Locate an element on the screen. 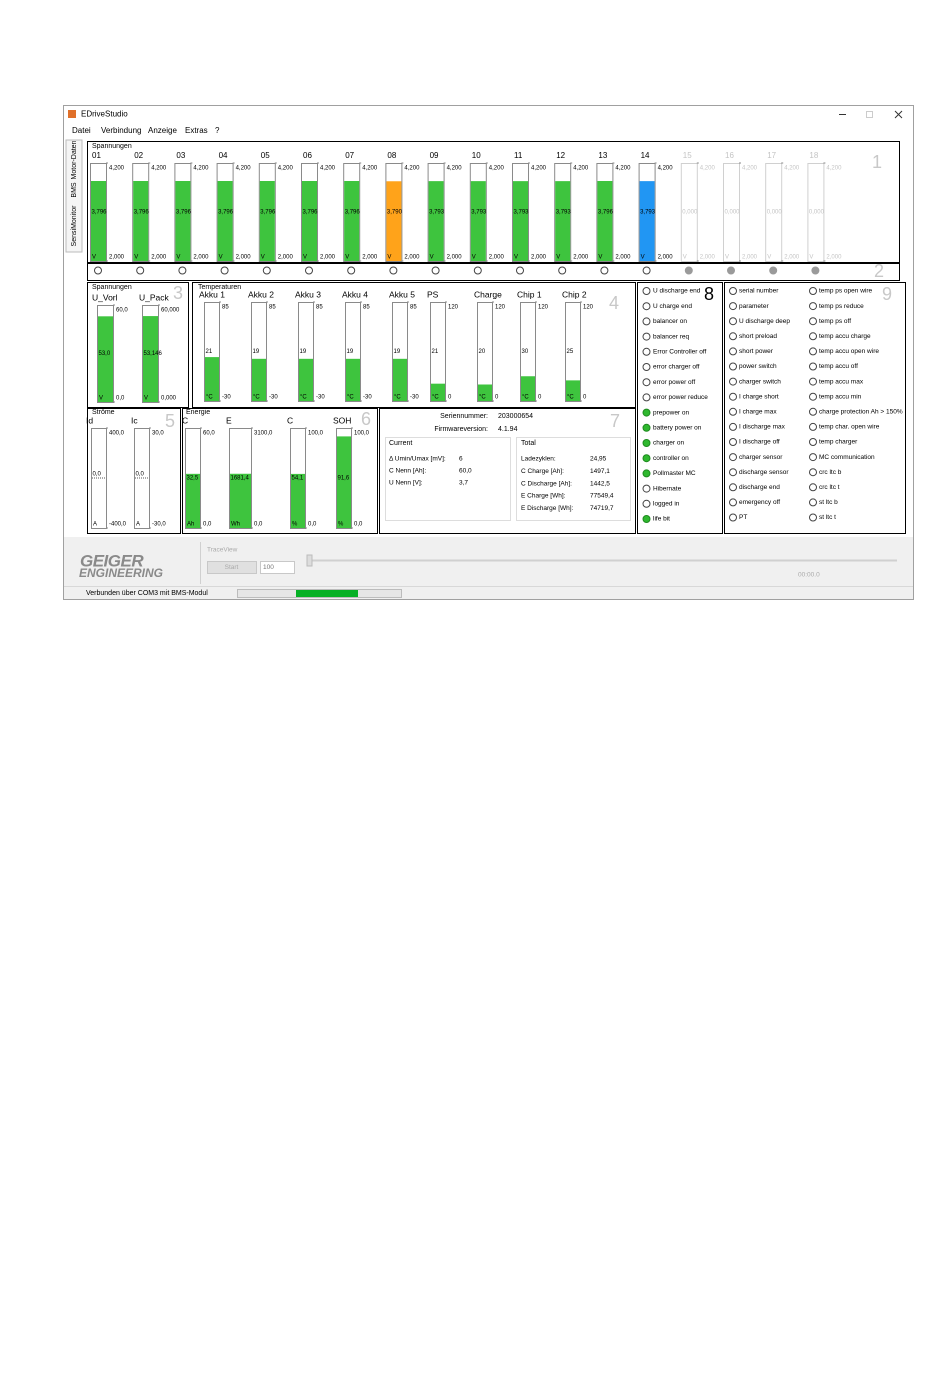 The image size is (950, 1398). info-label: Seriennummer: is located at coordinates (464, 416).